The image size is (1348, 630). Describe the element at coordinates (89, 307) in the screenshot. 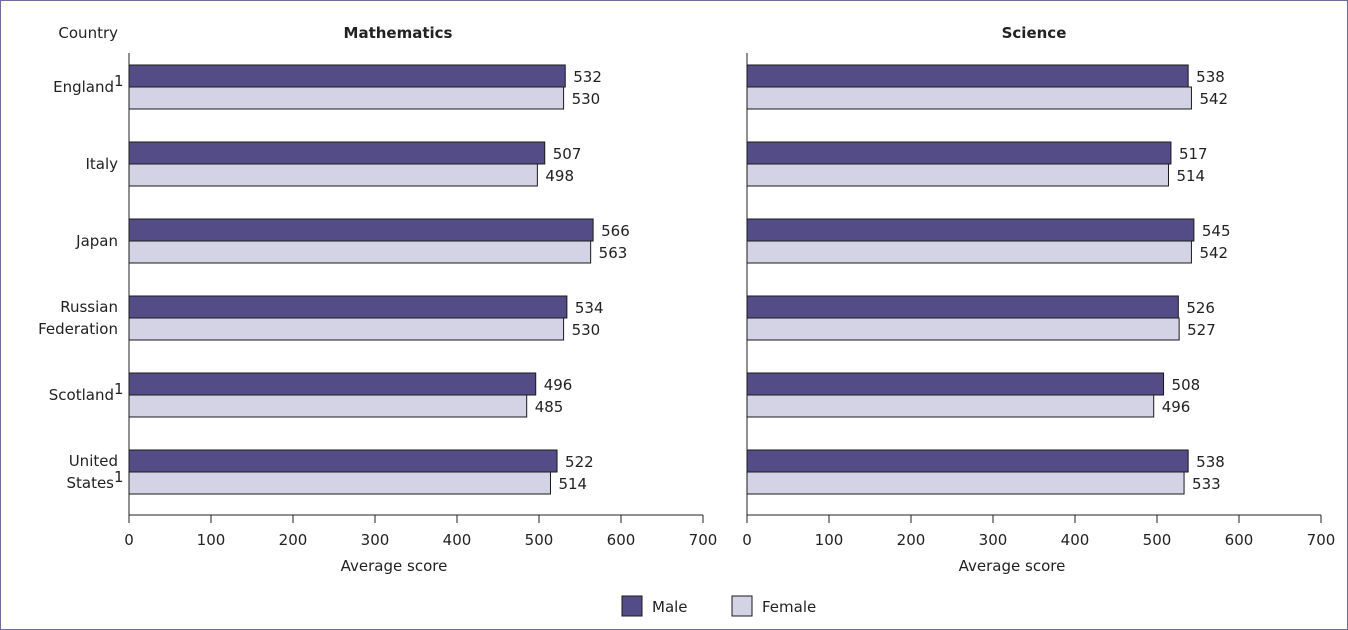

I see `country-label: Russian` at that location.